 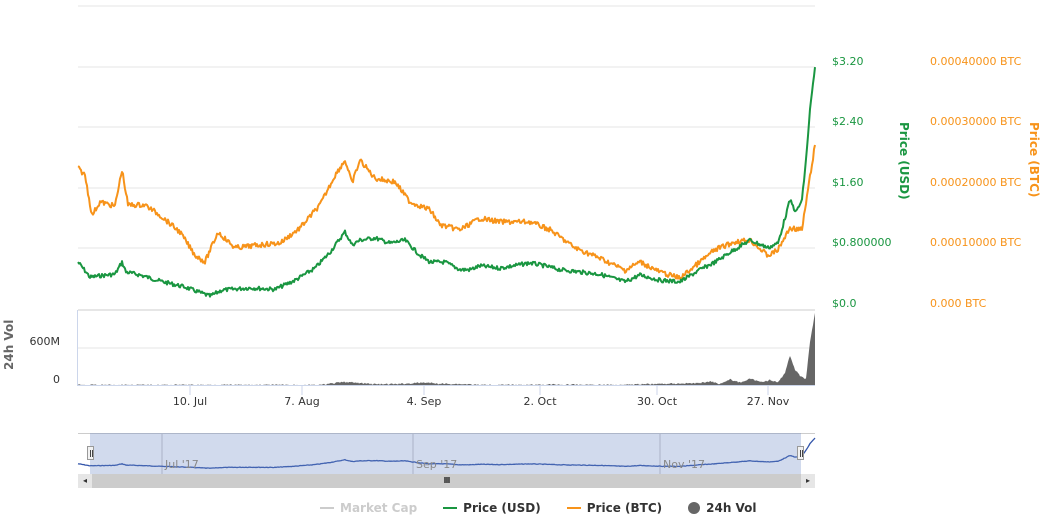 I want to click on arrow-left-icon: ◂, so click(x=84, y=480).